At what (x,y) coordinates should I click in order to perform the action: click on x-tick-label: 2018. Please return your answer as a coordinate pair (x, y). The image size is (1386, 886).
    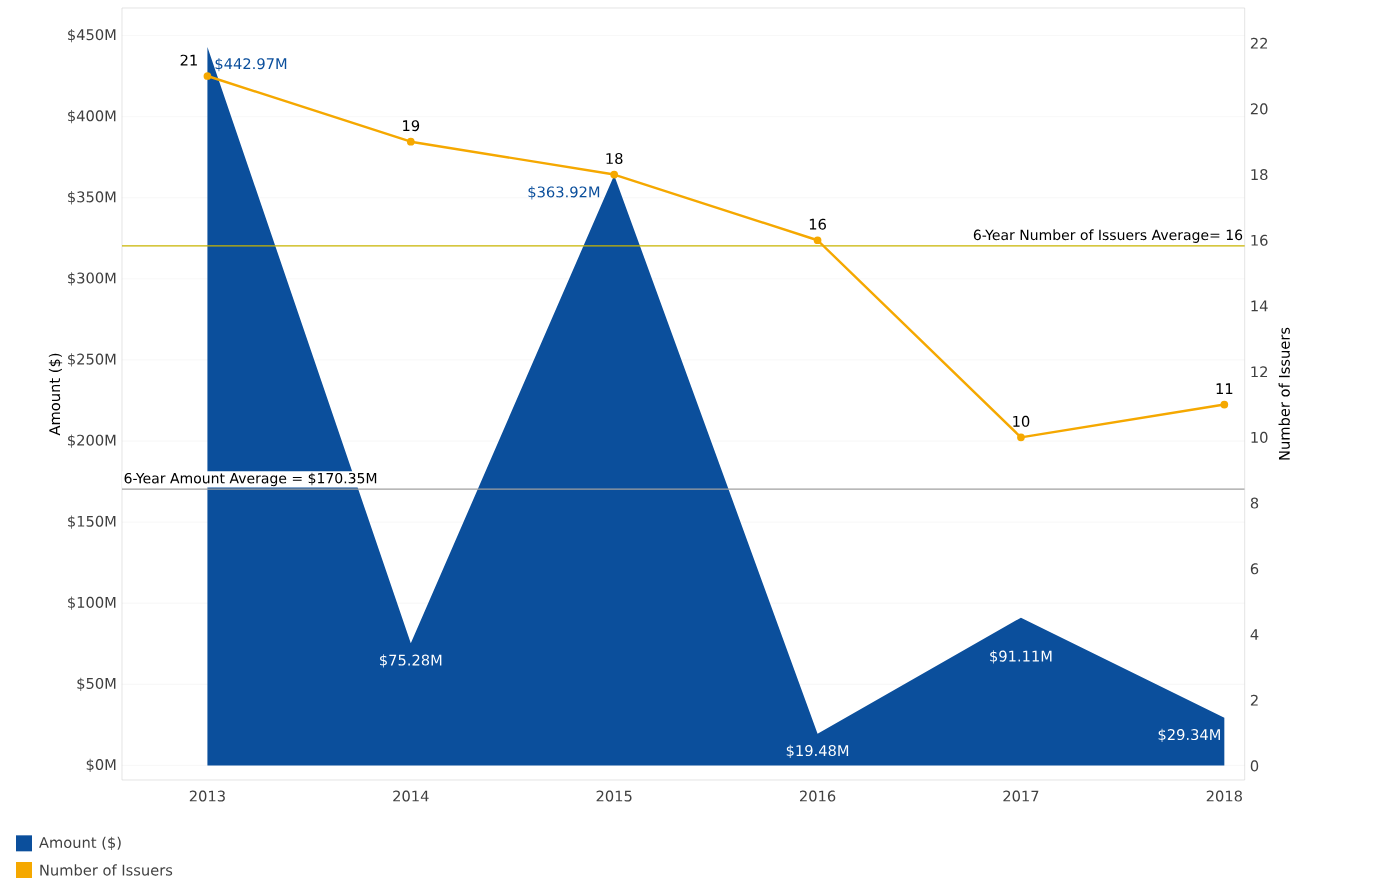
    Looking at the image, I should click on (1224, 796).